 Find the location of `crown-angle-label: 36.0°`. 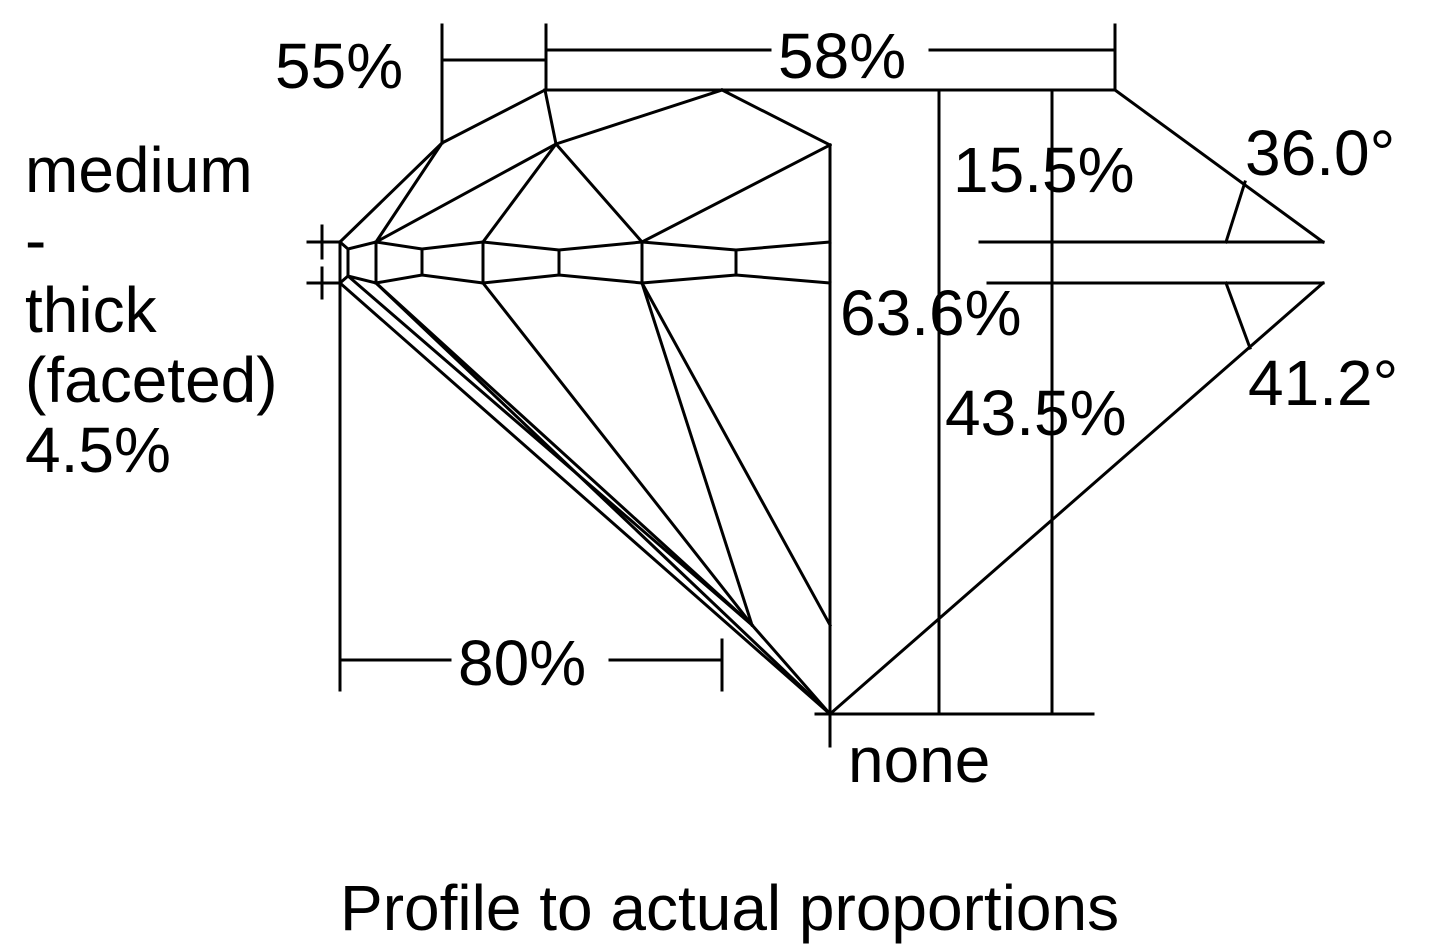

crown-angle-label: 36.0° is located at coordinates (1320, 153).